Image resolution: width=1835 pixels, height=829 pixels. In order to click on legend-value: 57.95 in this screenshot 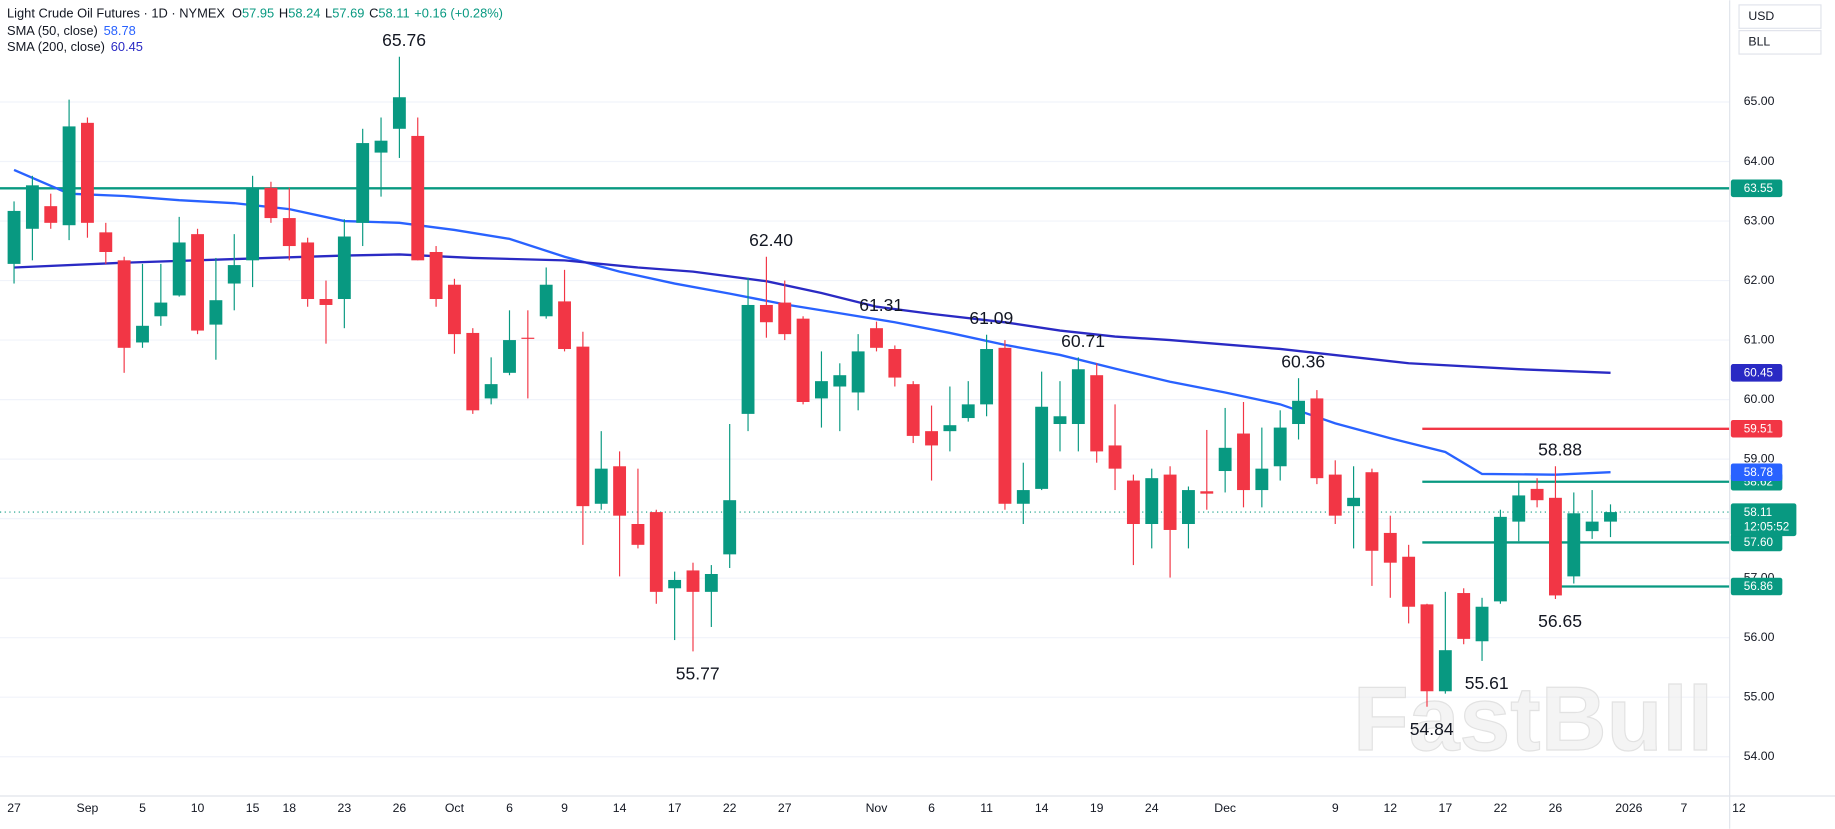, I will do `click(258, 13)`.